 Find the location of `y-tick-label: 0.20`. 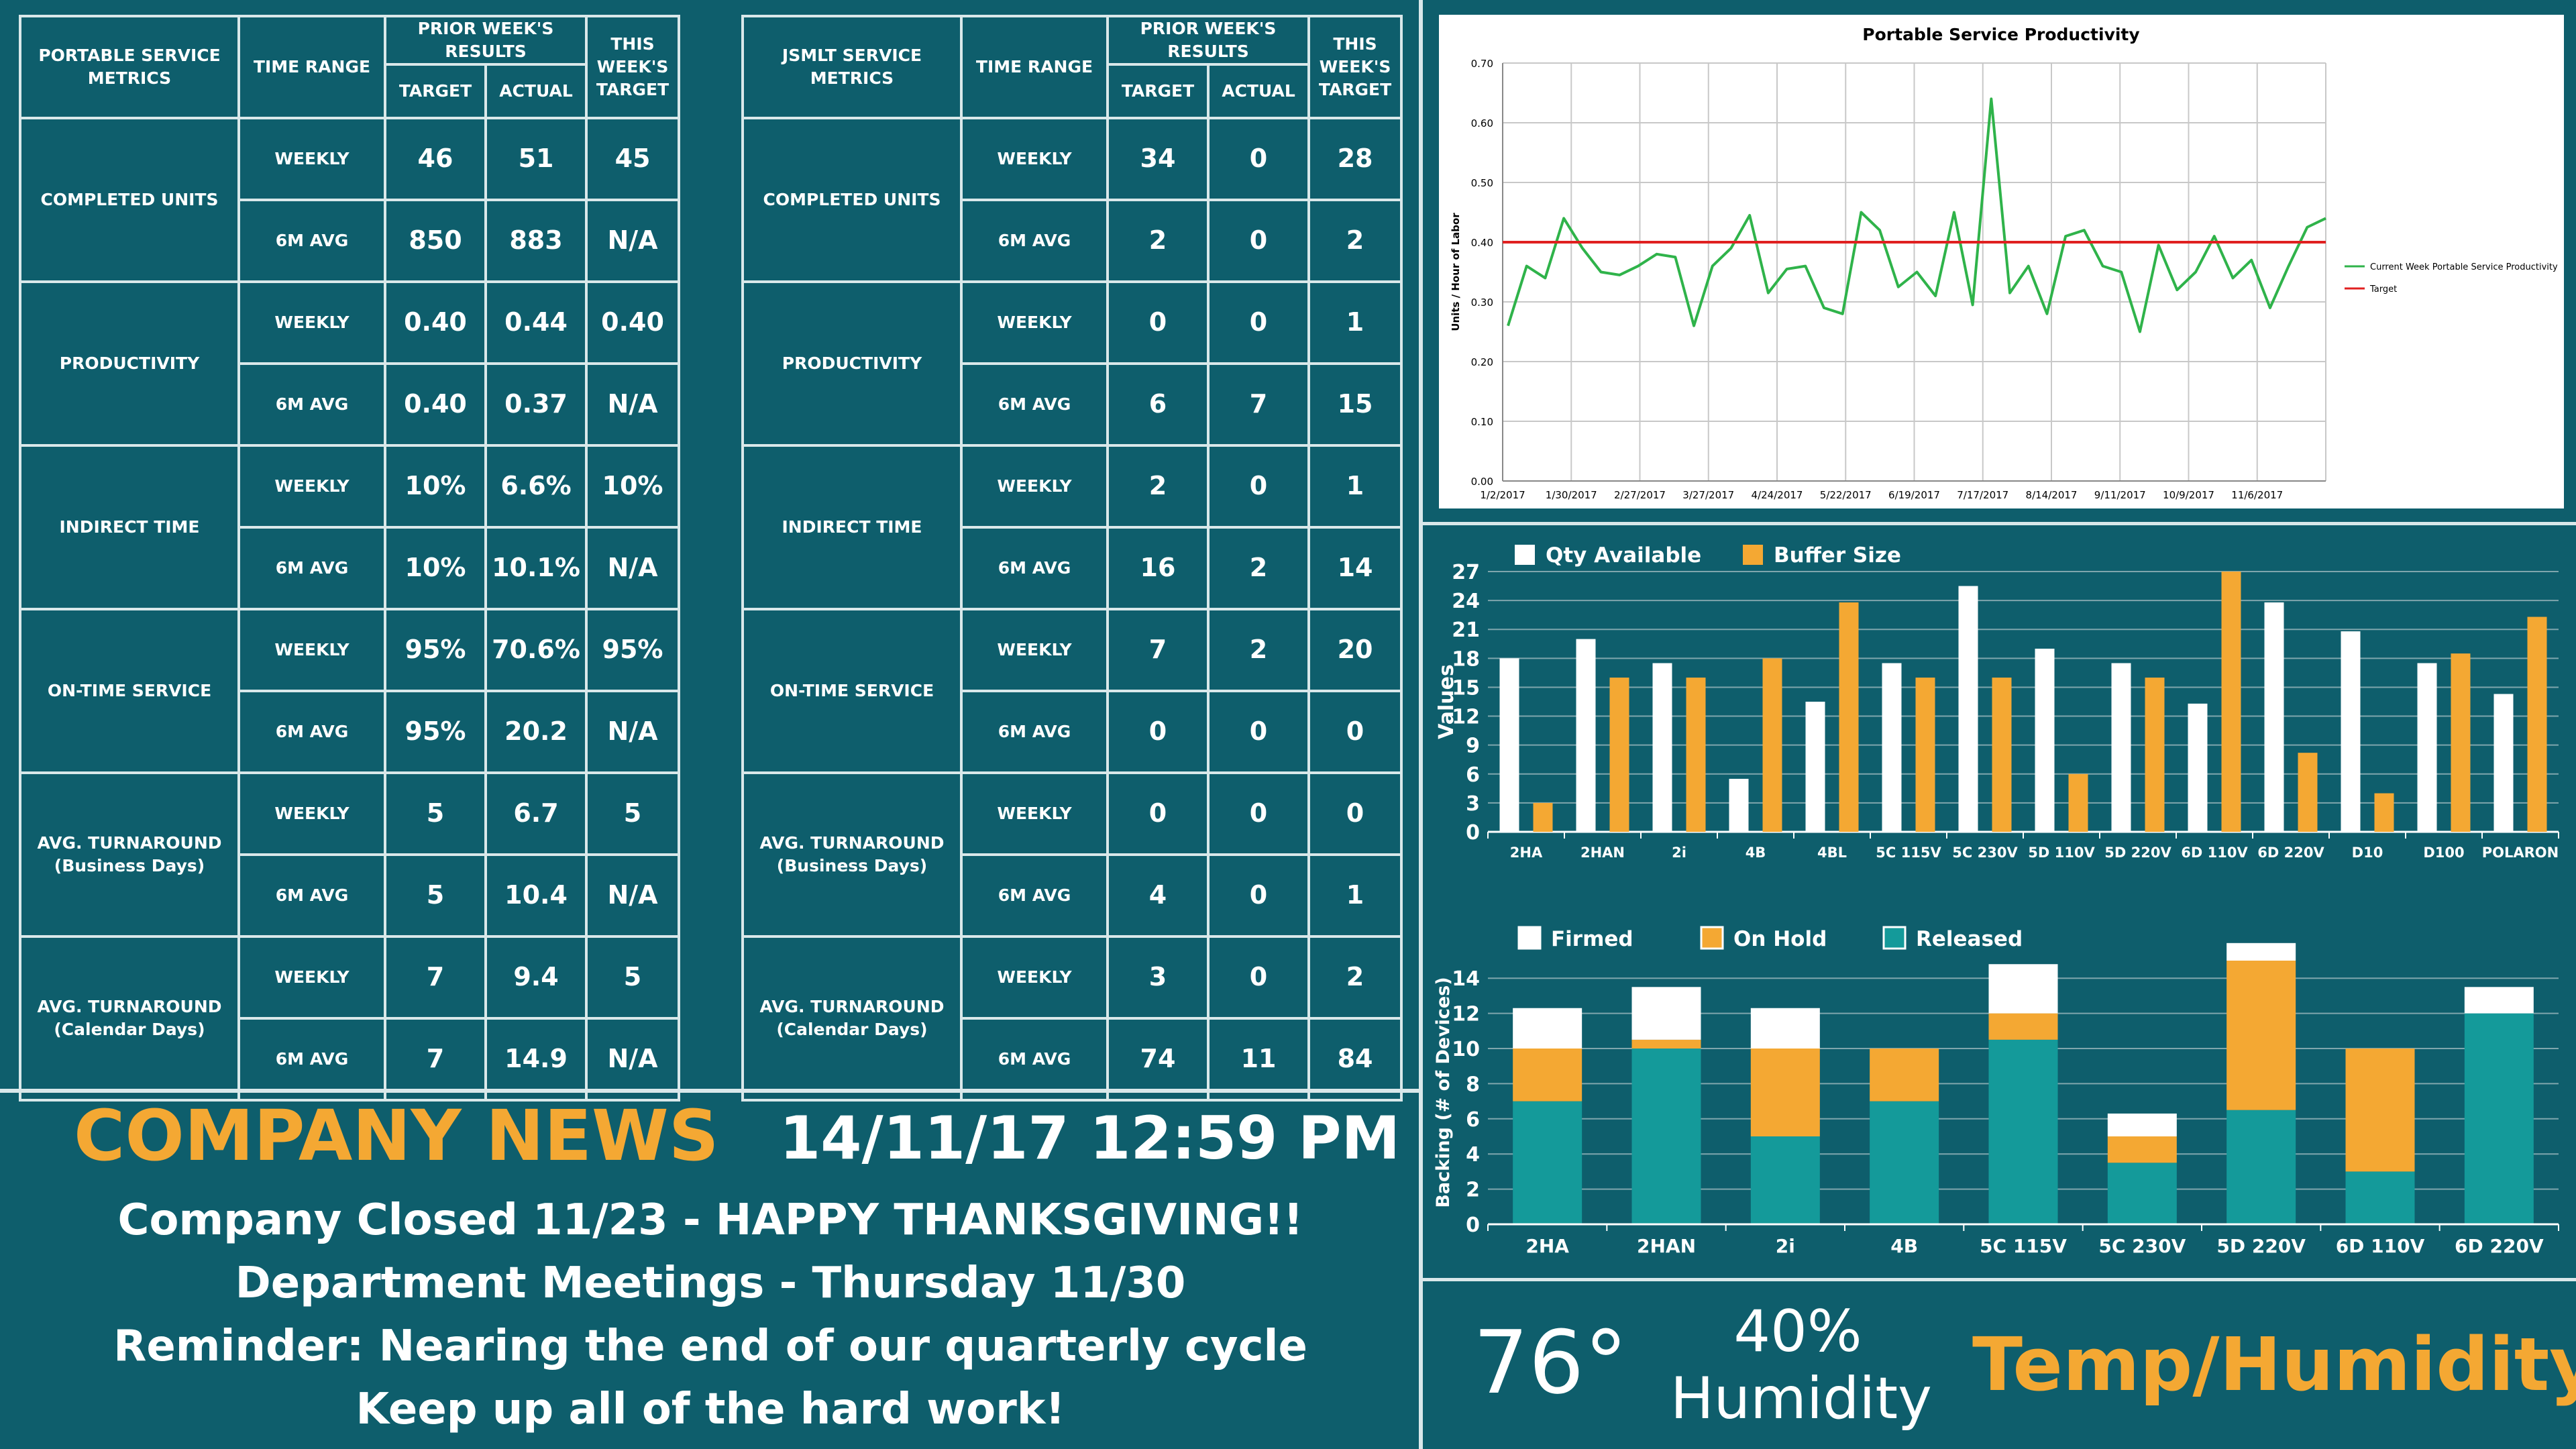

y-tick-label: 0.20 is located at coordinates (1482, 362).